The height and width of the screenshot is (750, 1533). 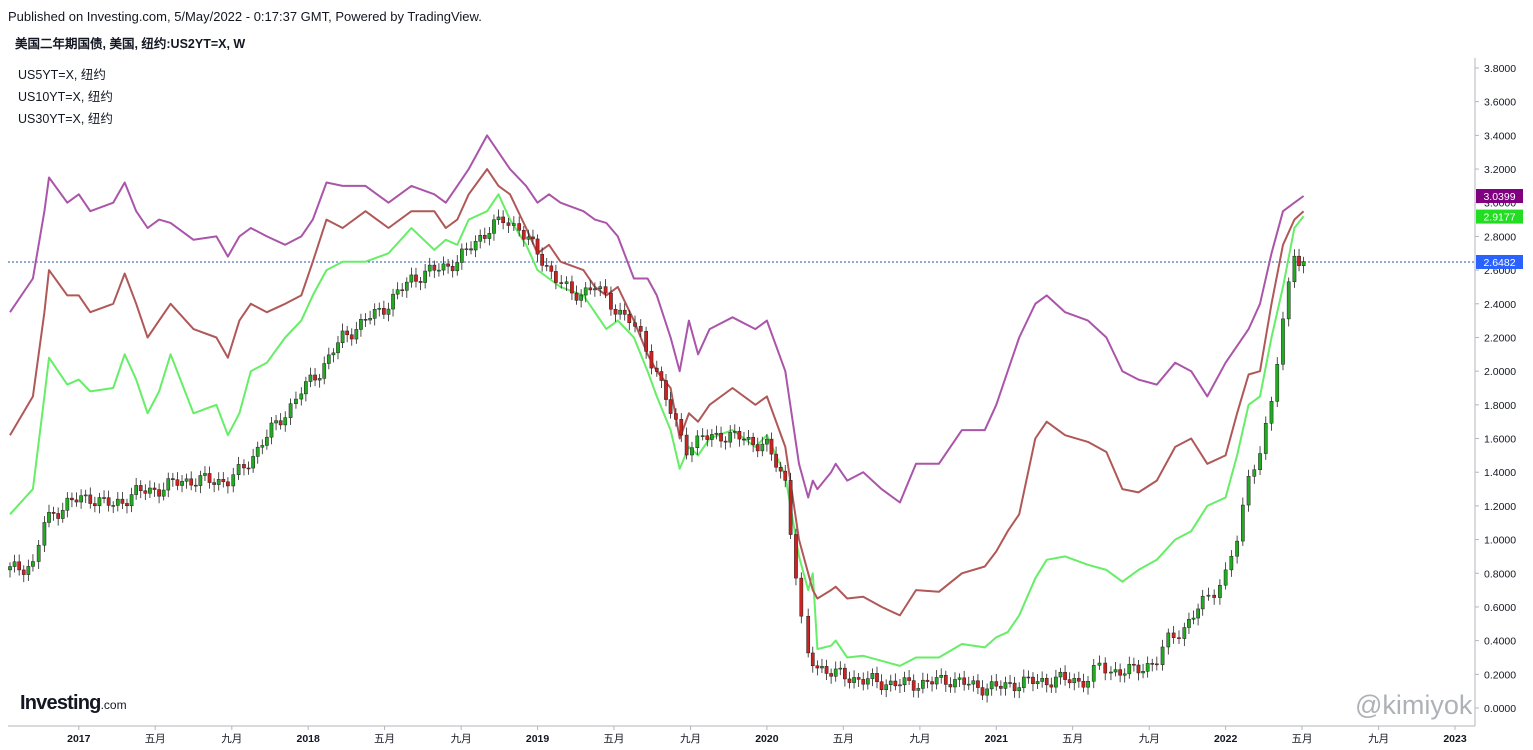 I want to click on legend-item-us10: US10YT=X, 纽约, so click(x=65, y=97).